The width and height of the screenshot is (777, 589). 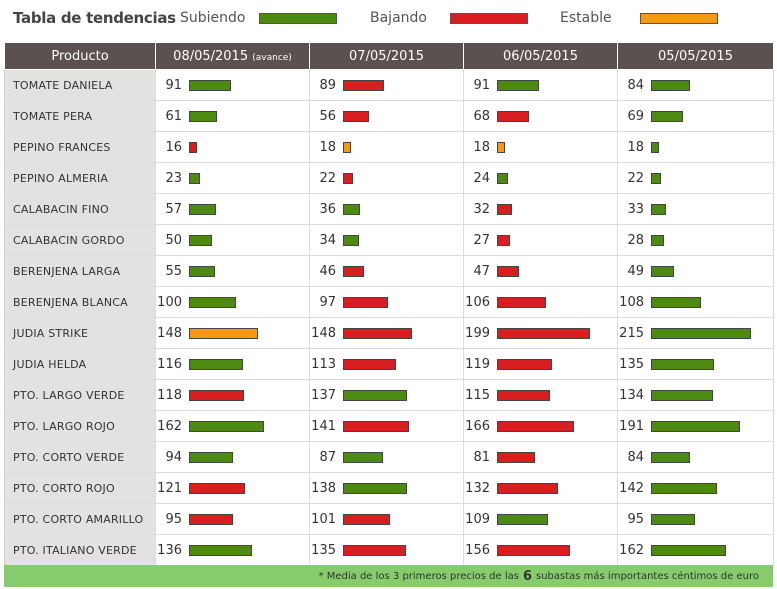 I want to click on value-cell: 191, so click(x=695, y=426).